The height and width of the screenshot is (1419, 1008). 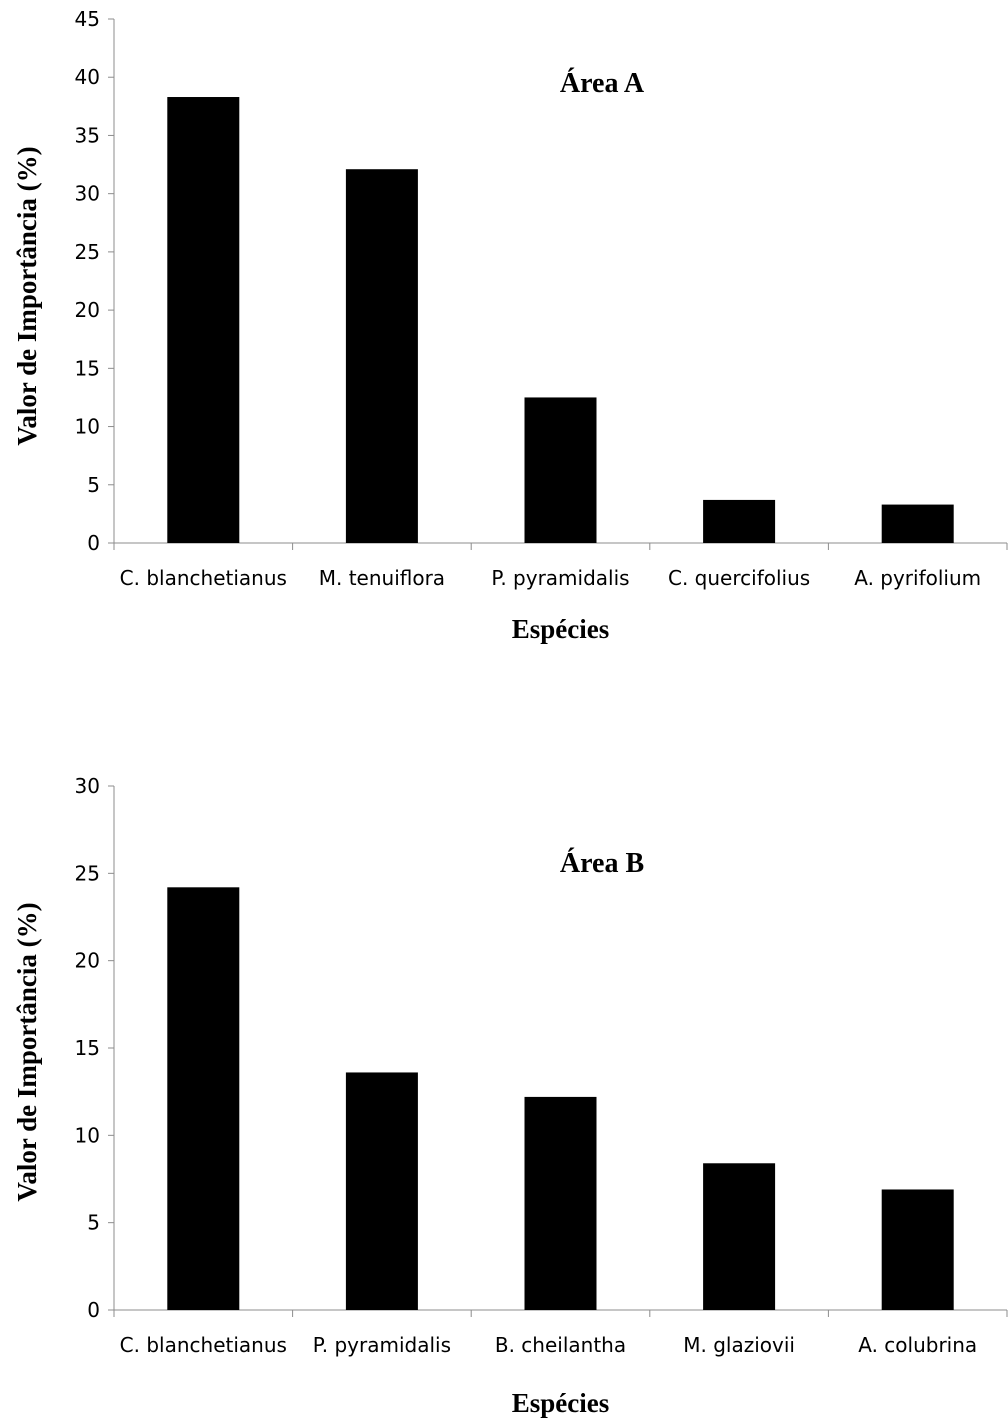 I want to click on x-category-label: B. cheilantha, so click(x=560, y=1345).